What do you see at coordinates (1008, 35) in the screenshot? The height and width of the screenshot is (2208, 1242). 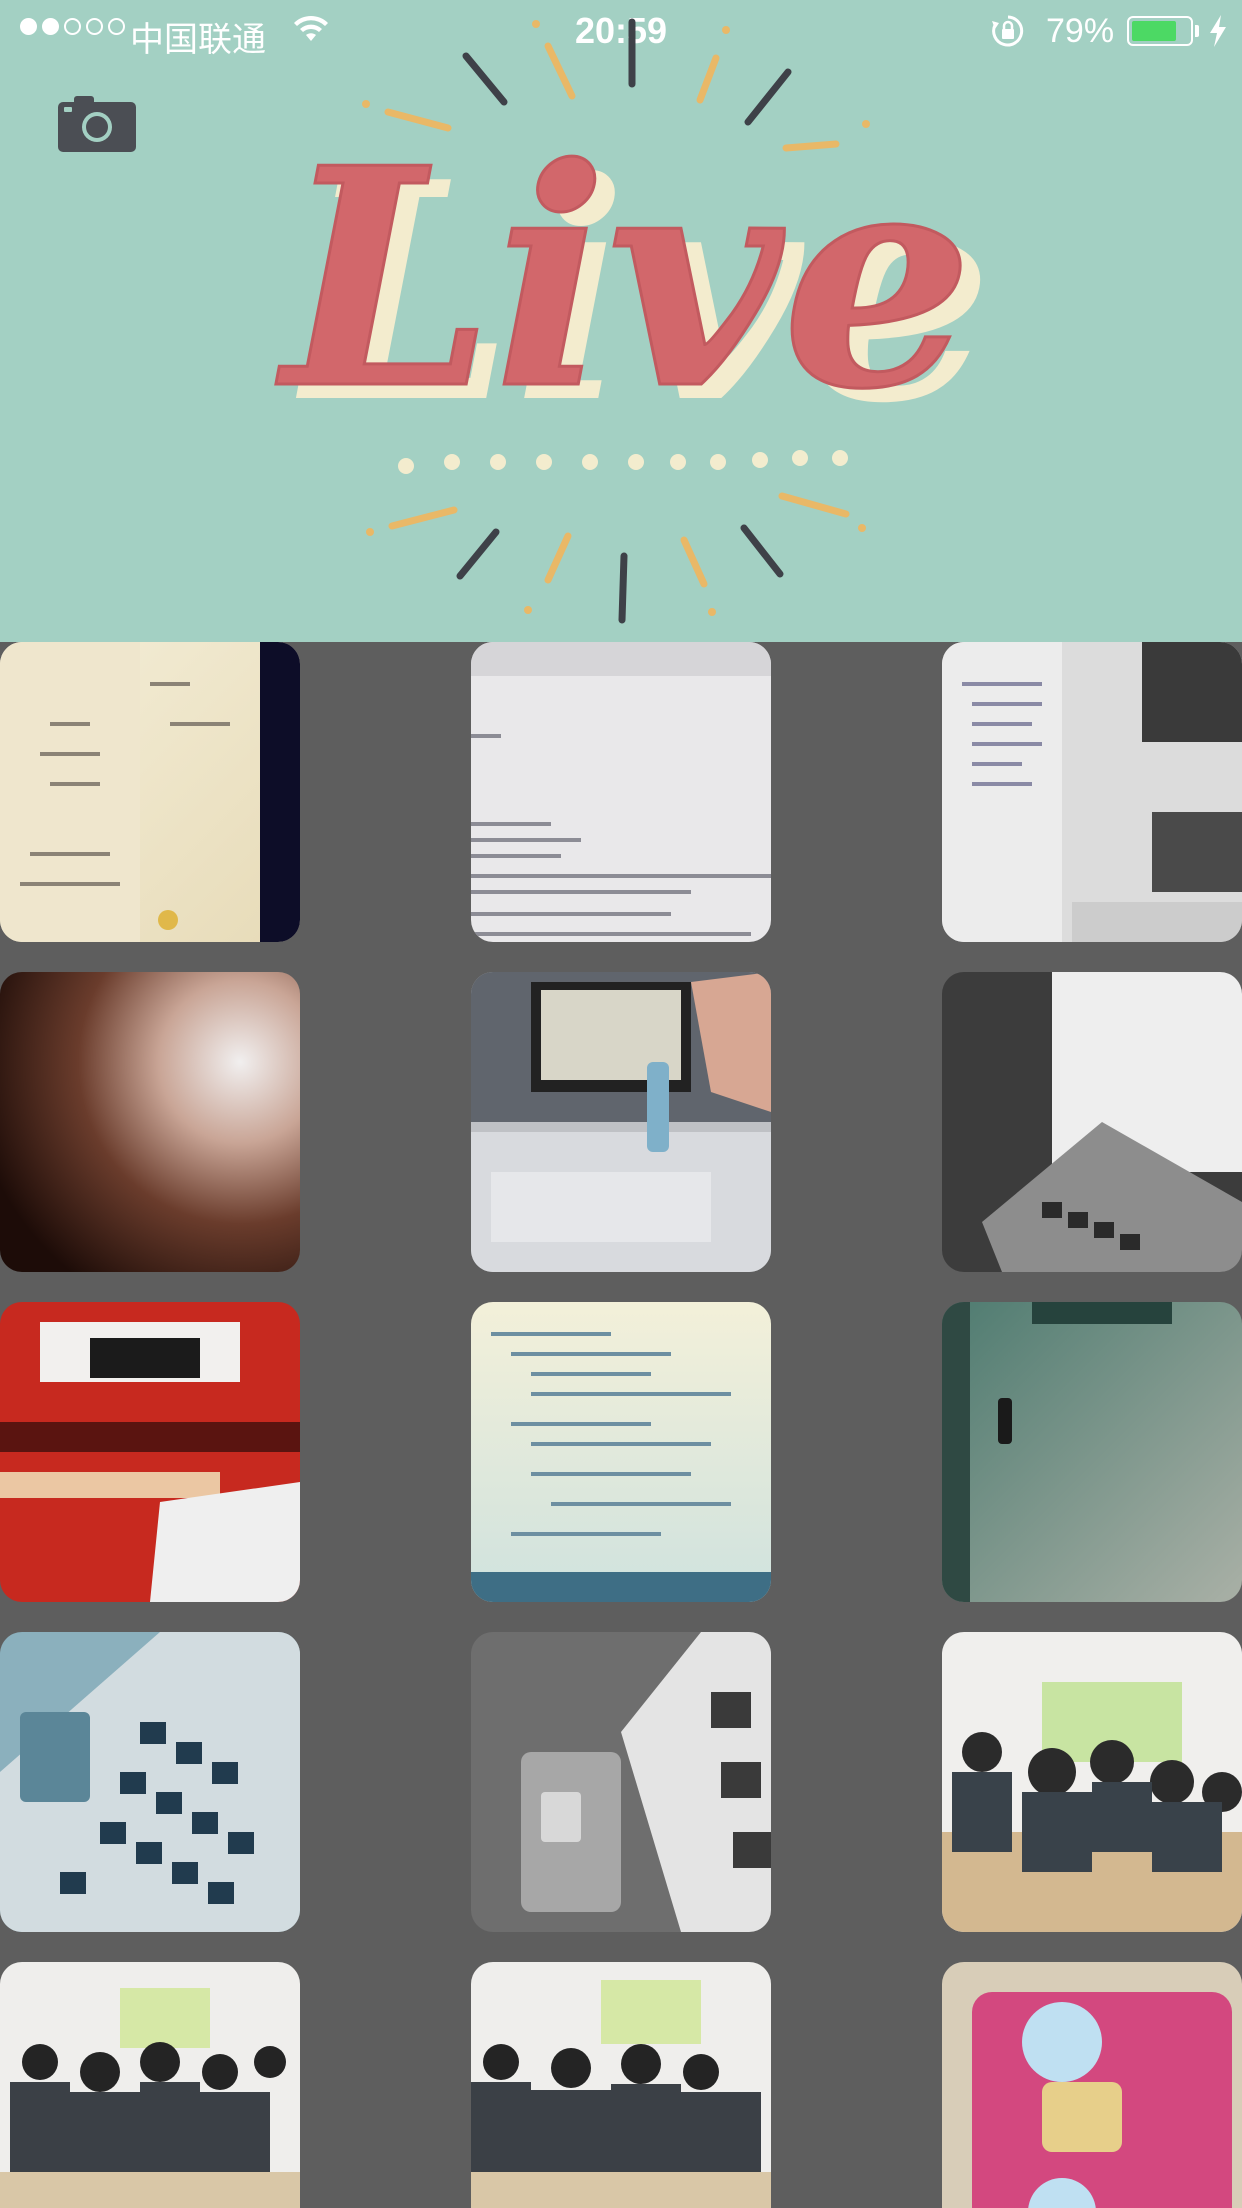 I see `rotation-lock-icon` at bounding box center [1008, 35].